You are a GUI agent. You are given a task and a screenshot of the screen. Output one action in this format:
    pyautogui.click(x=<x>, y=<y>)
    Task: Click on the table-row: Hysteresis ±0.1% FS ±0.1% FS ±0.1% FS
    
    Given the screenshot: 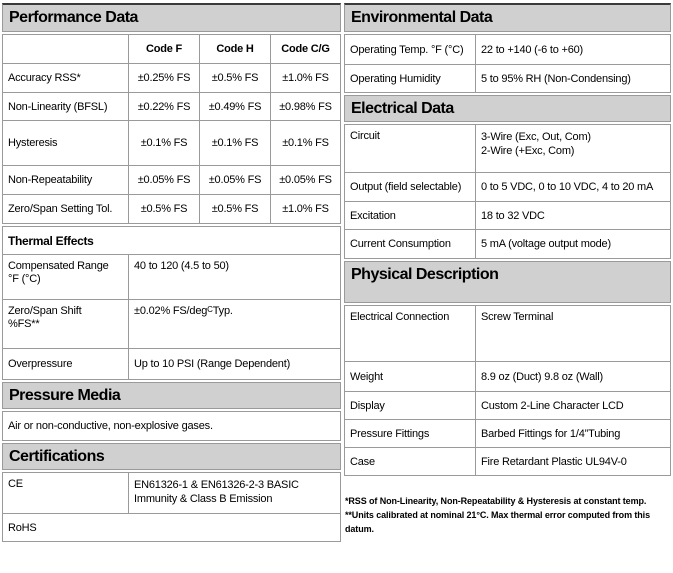 What is the action you would take?
    pyautogui.click(x=171, y=142)
    